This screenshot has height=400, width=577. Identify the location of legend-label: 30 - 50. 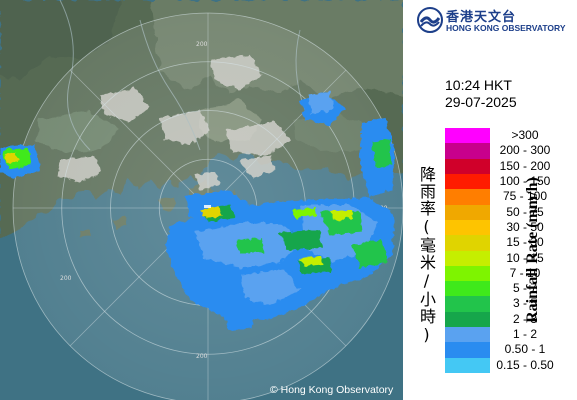
(525, 226).